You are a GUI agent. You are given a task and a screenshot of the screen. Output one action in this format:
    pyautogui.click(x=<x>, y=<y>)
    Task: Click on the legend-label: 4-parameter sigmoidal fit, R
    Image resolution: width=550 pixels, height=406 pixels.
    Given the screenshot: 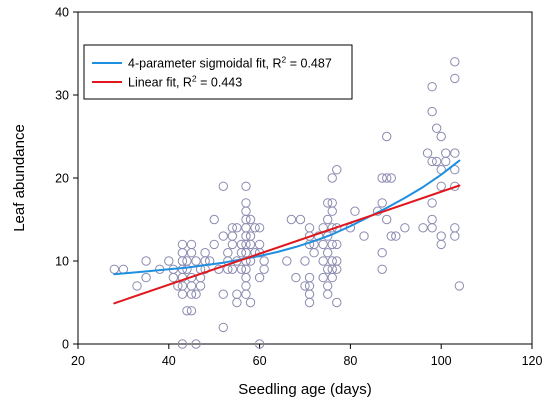 What is the action you would take?
    pyautogui.click(x=205, y=64)
    